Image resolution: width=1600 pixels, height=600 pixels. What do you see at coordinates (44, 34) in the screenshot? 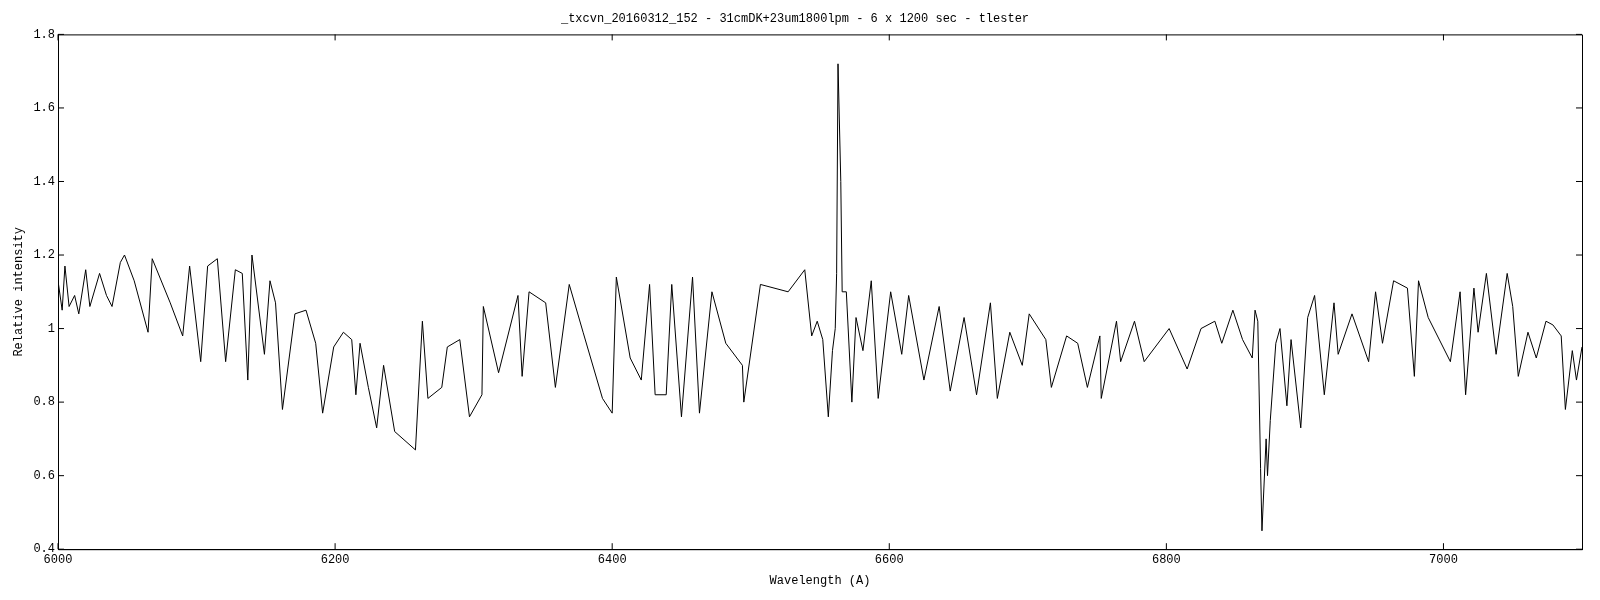
I see `y-tick-label: 1.8` at bounding box center [44, 34].